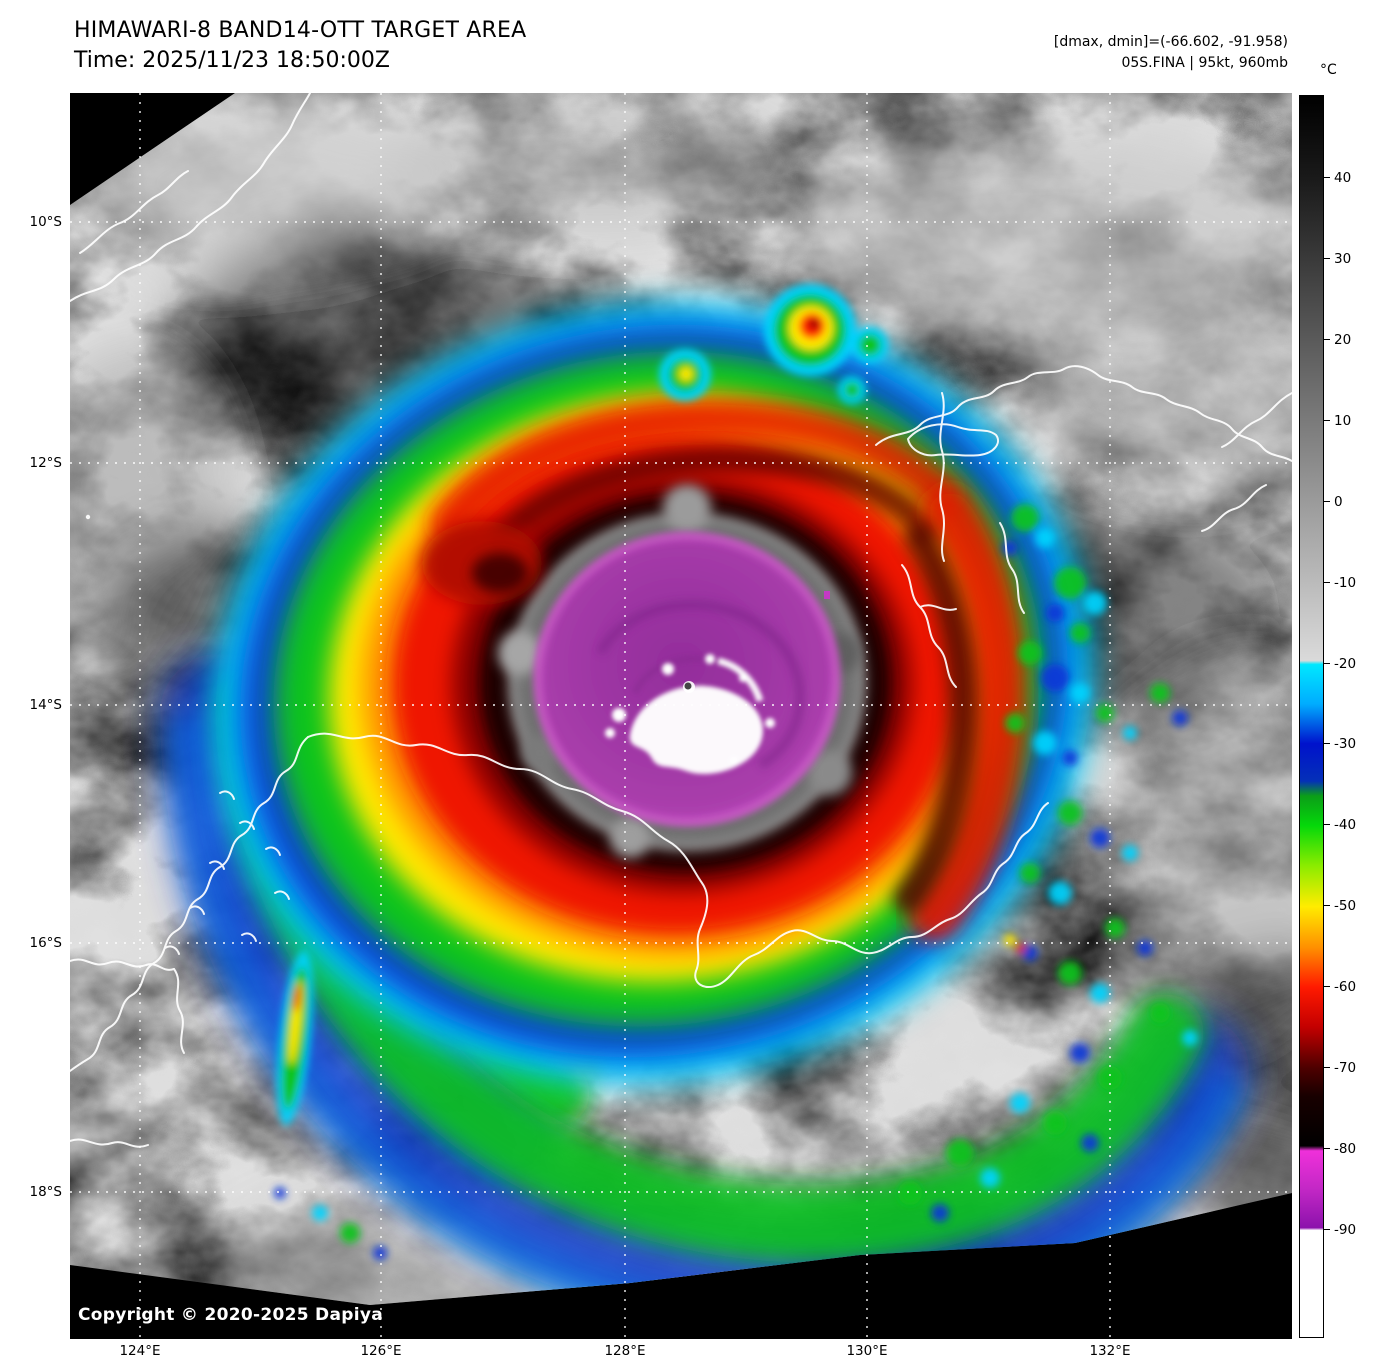 This screenshot has width=1388, height=1359. I want to click on lat-label: 18°S, so click(46, 1192).